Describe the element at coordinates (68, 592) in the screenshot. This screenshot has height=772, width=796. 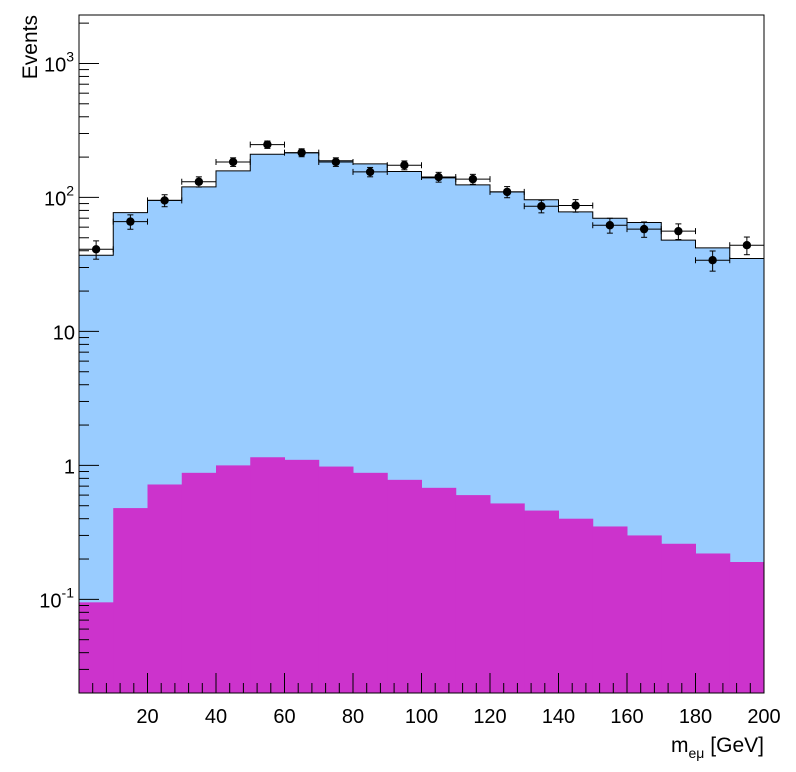
I see `y-tick-exponent: -1` at that location.